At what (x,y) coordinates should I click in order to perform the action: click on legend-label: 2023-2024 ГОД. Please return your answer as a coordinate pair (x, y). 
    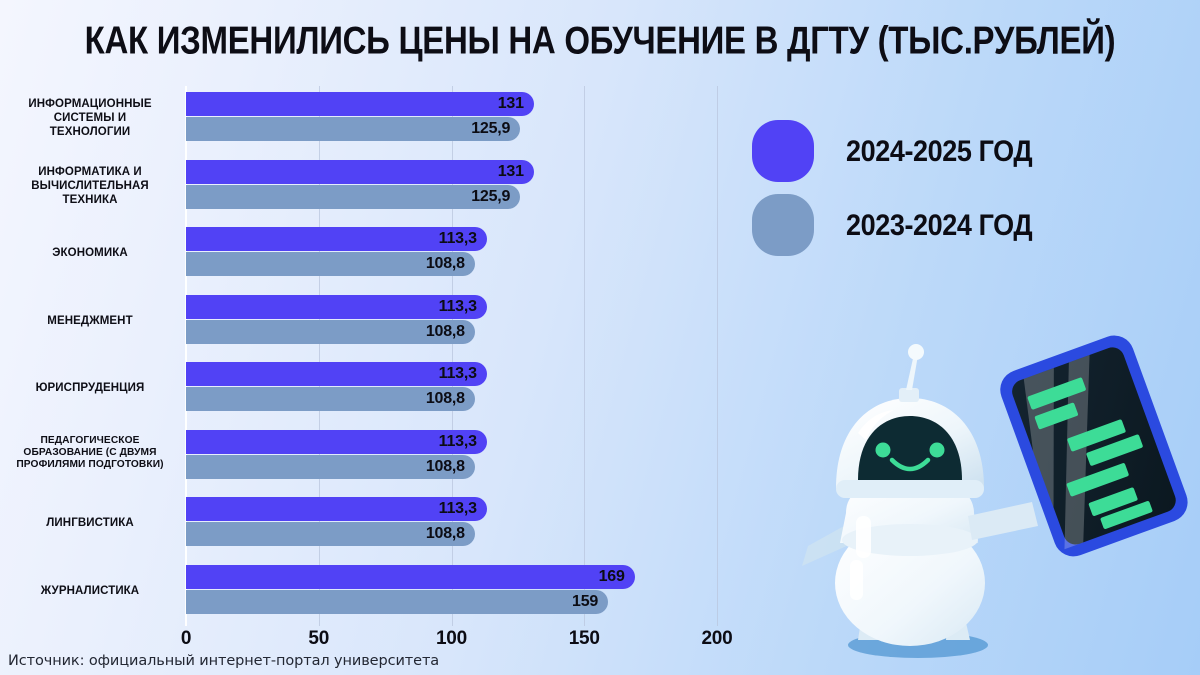
    Looking at the image, I should click on (939, 224).